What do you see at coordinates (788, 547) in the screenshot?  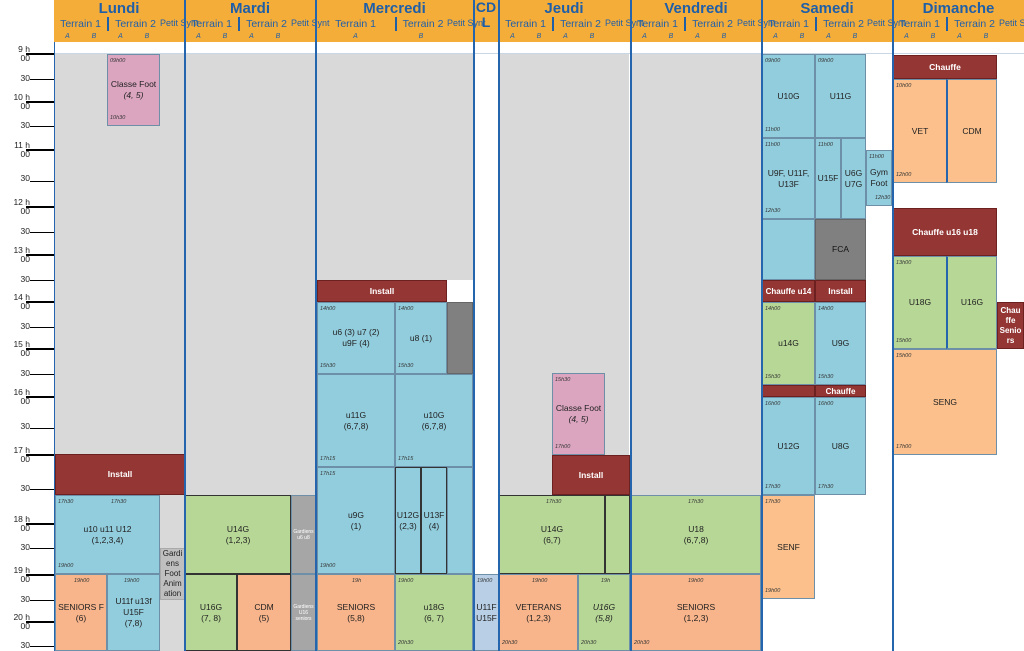 I see `event-senf: 17h30 SENF 19h00` at bounding box center [788, 547].